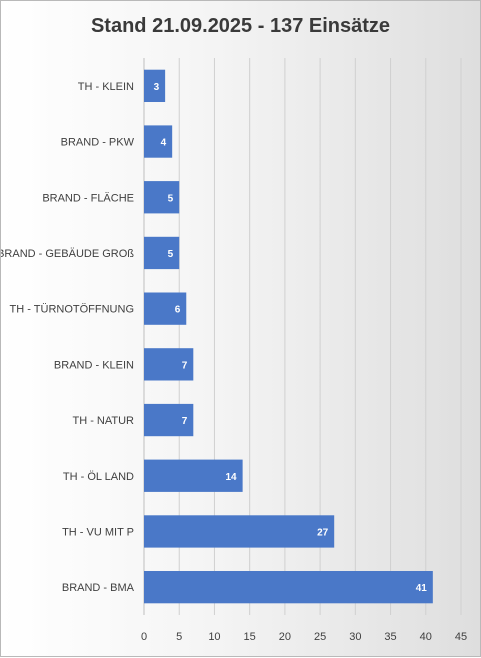 This screenshot has width=481, height=658. Describe the element at coordinates (250, 637) in the screenshot. I see `x-tick-label: 15` at that location.